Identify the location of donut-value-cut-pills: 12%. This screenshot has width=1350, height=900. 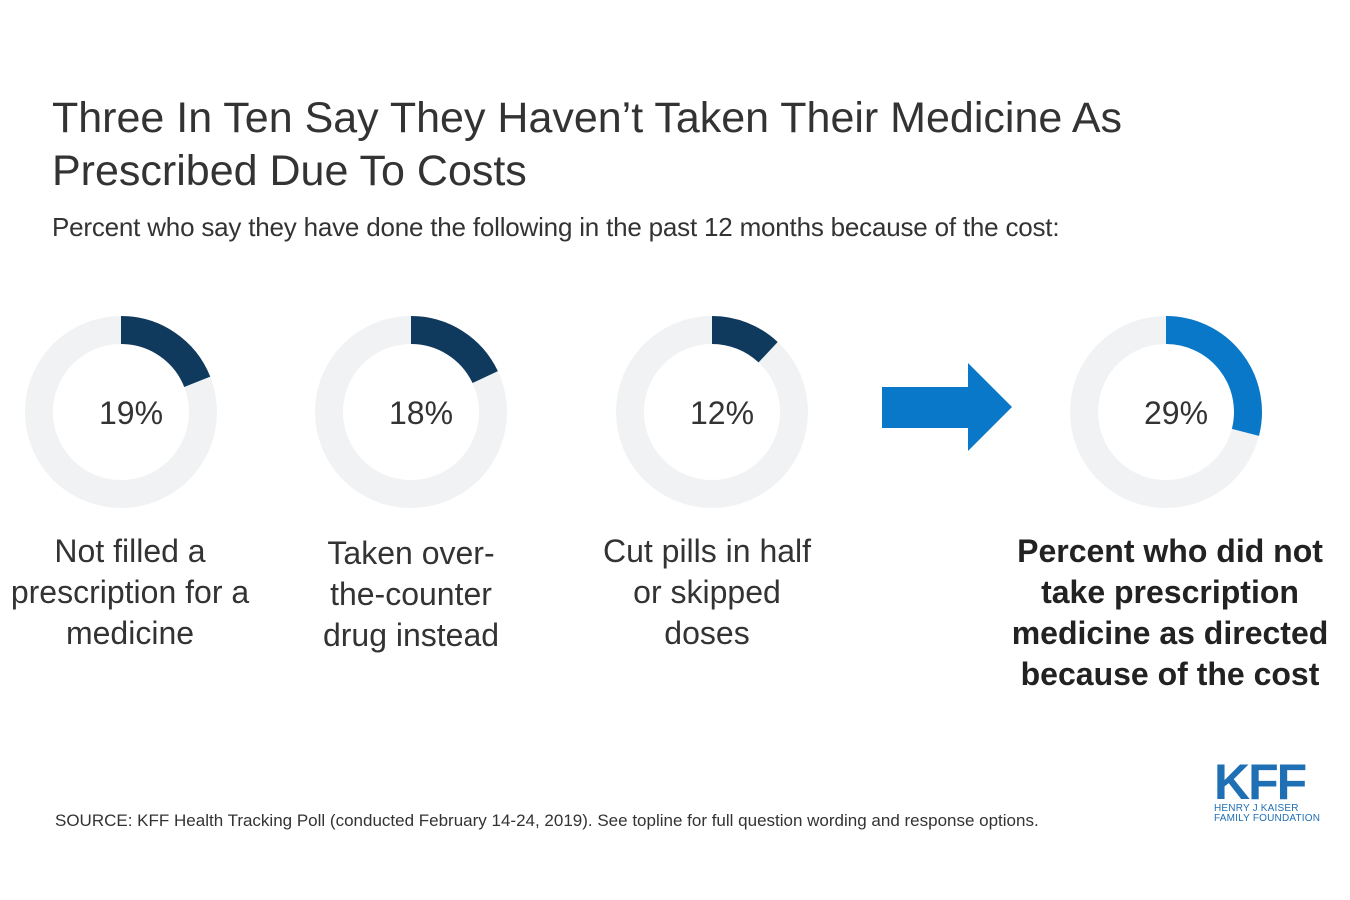
(722, 413).